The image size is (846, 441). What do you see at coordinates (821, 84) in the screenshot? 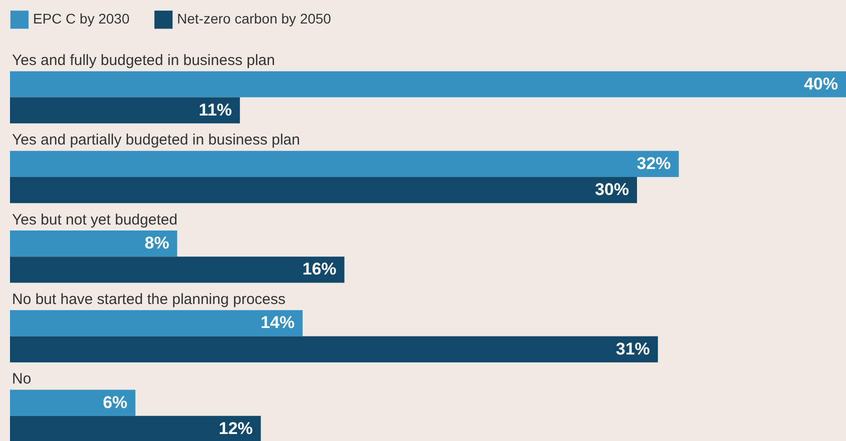
I see `data-label: 40%` at bounding box center [821, 84].